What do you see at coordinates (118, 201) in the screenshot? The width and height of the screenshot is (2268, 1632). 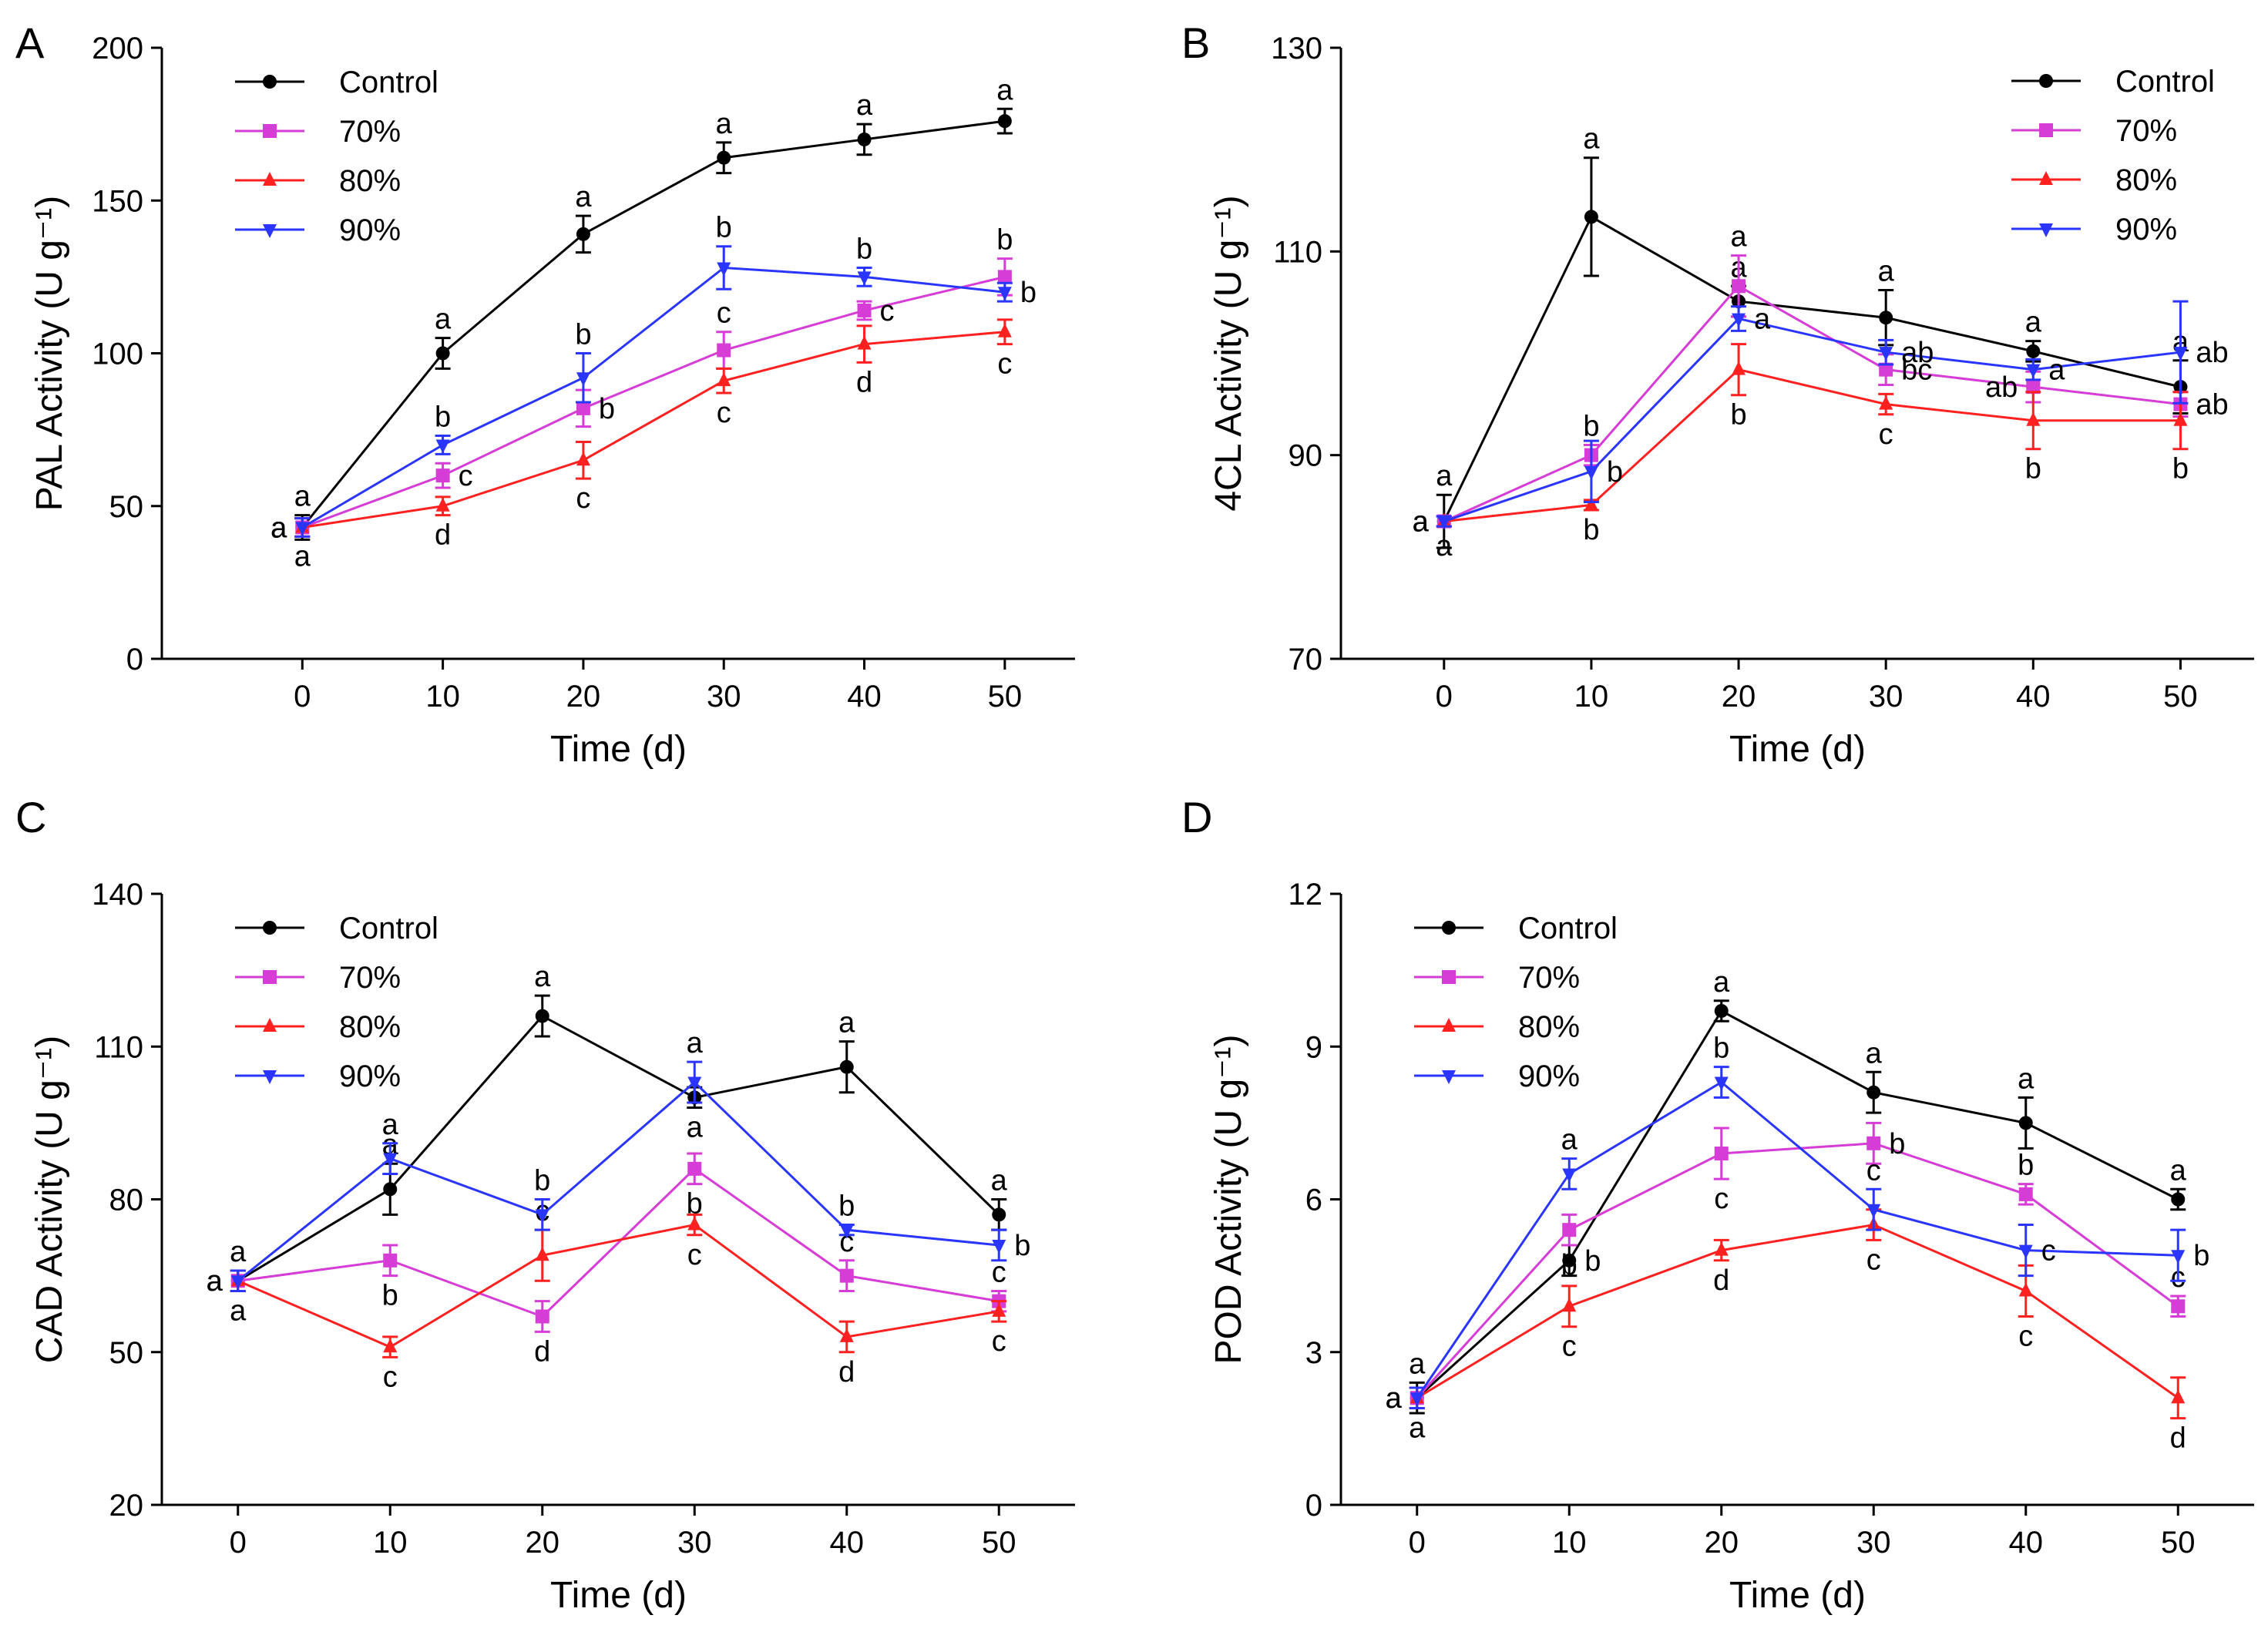 I see `y-tick-label: 150` at bounding box center [118, 201].